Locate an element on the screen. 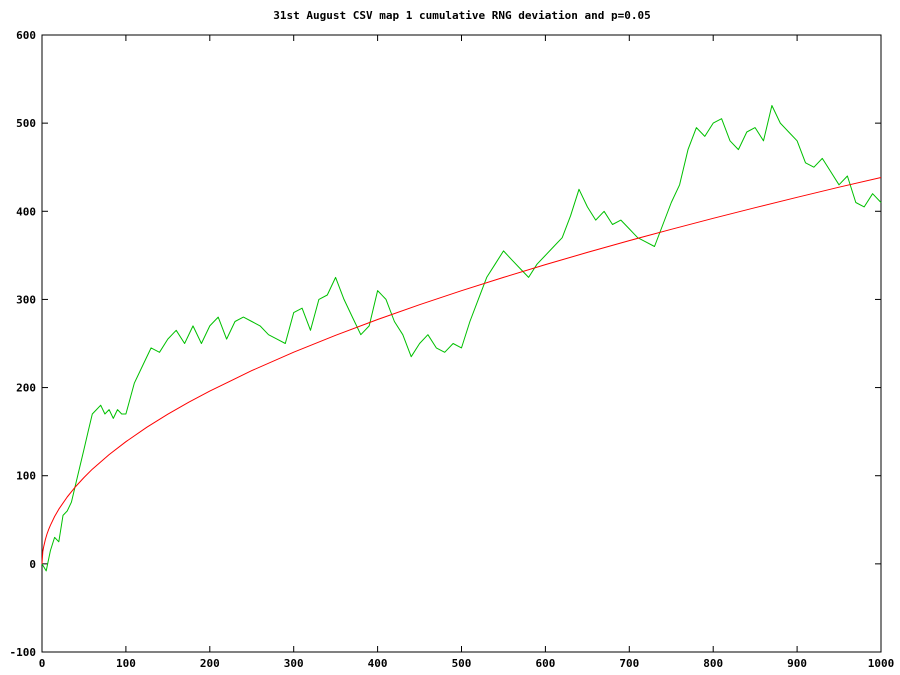 This screenshot has width=900, height=675. y-tick-label: 200 is located at coordinates (26, 388).